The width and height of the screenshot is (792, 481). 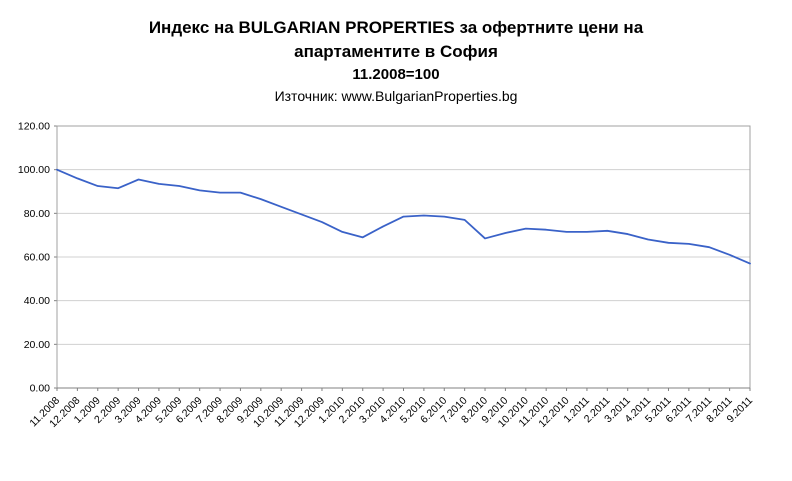 What do you see at coordinates (37, 214) in the screenshot?
I see `y-axis-label: 80.00` at bounding box center [37, 214].